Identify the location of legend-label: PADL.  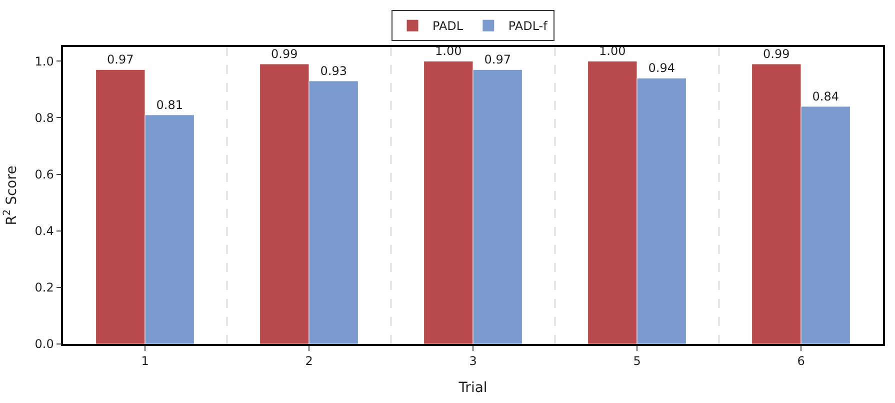
(448, 26).